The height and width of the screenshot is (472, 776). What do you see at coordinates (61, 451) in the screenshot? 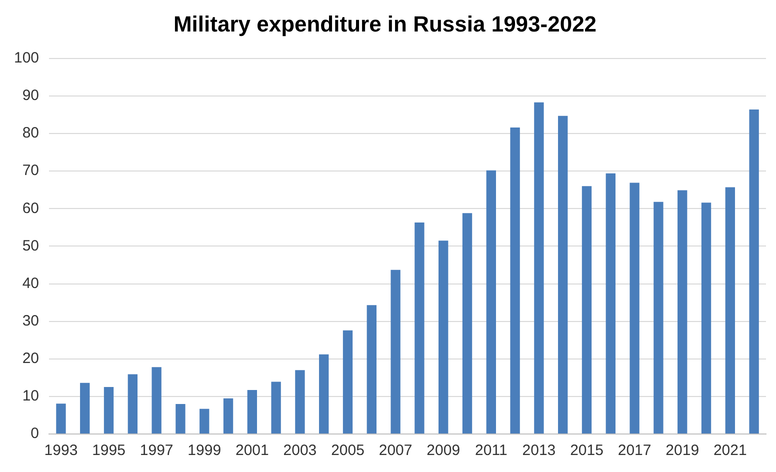
I see `x-tick-label: 1993` at bounding box center [61, 451].